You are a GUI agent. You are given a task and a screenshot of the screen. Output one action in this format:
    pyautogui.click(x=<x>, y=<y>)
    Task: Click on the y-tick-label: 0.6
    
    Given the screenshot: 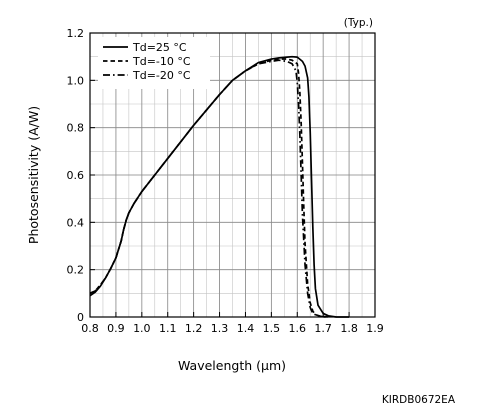 What is the action you would take?
    pyautogui.click(x=76, y=175)
    